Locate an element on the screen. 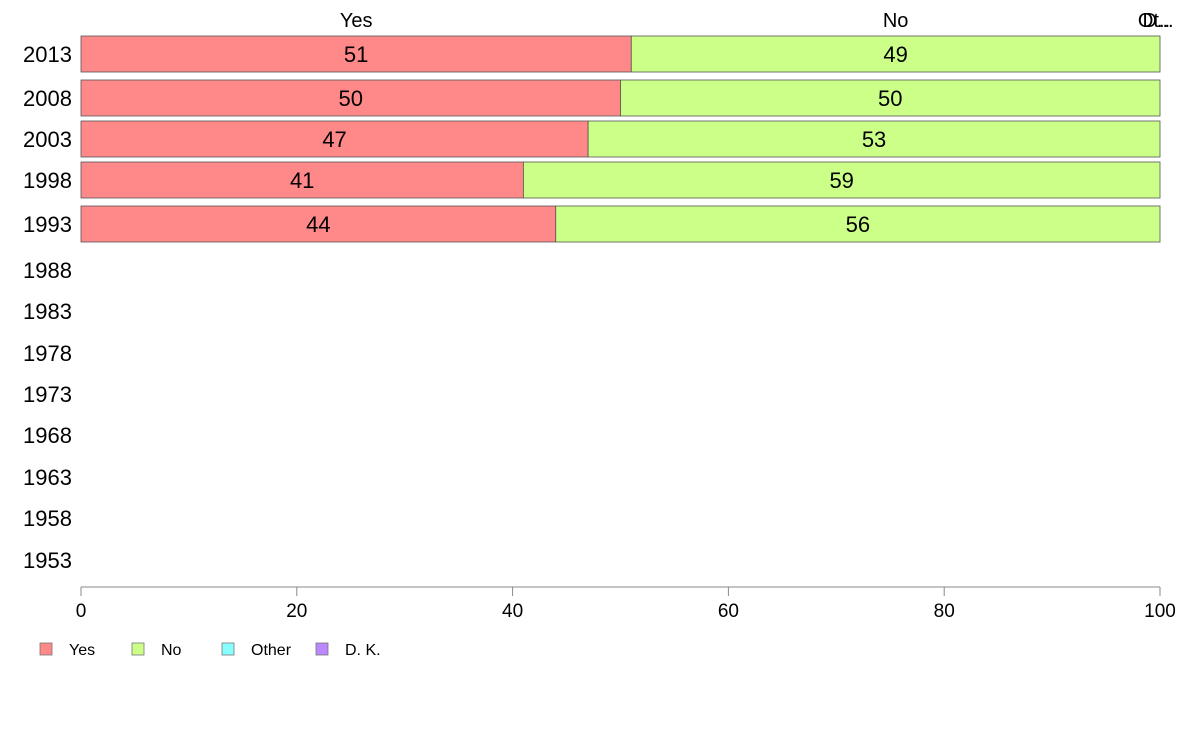 The height and width of the screenshot is (736, 1188). x-tick-label-20: 20 is located at coordinates (296, 611).